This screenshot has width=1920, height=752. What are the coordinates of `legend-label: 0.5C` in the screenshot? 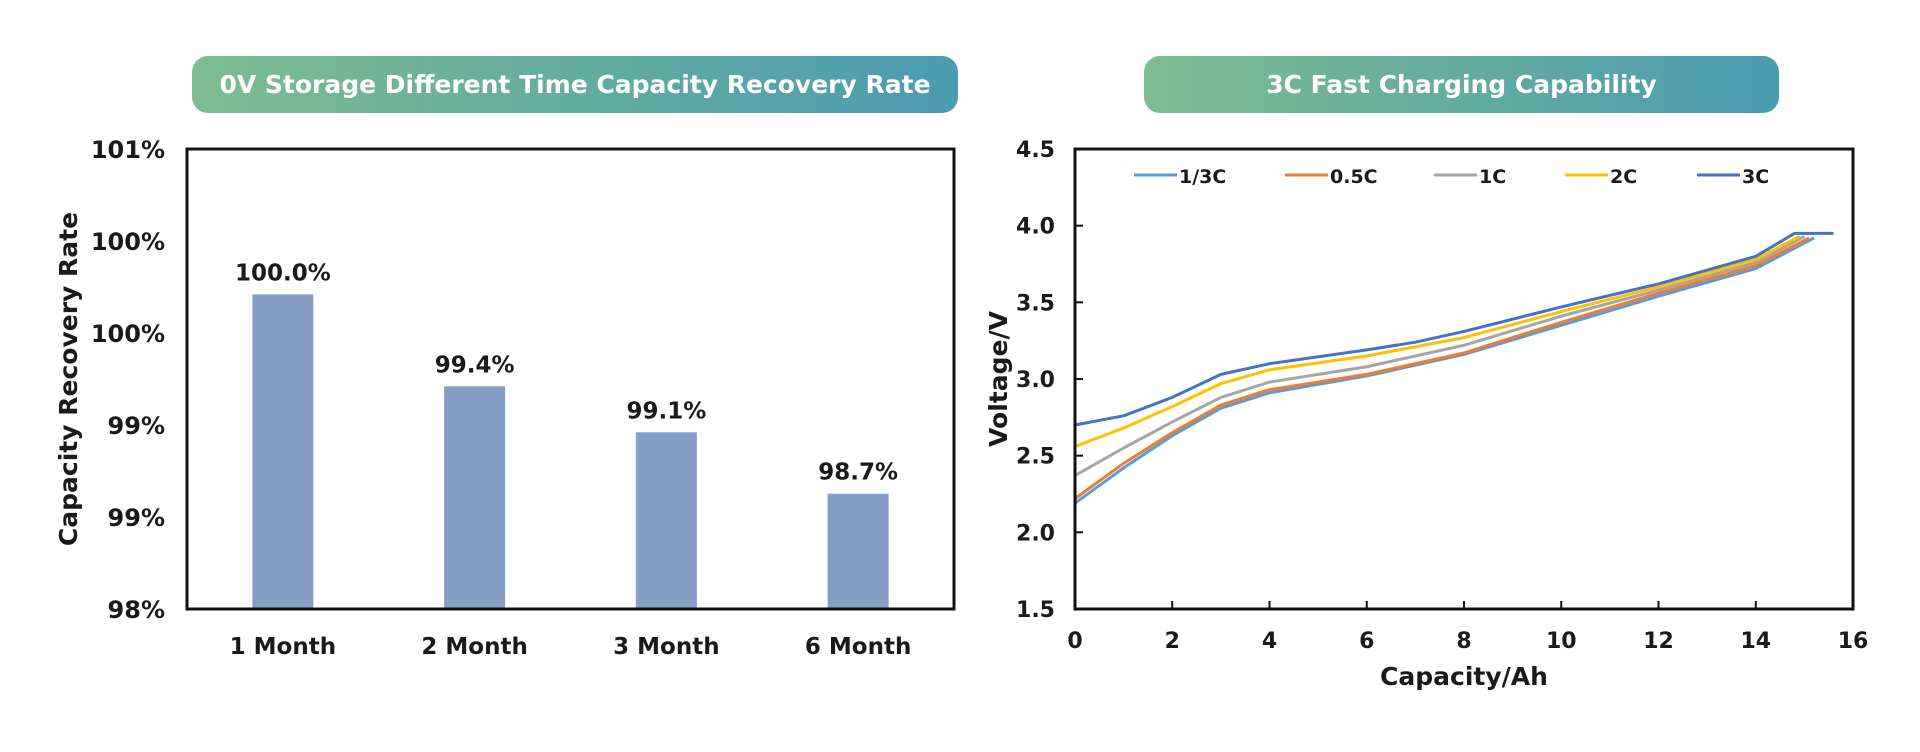 It's located at (1354, 177).